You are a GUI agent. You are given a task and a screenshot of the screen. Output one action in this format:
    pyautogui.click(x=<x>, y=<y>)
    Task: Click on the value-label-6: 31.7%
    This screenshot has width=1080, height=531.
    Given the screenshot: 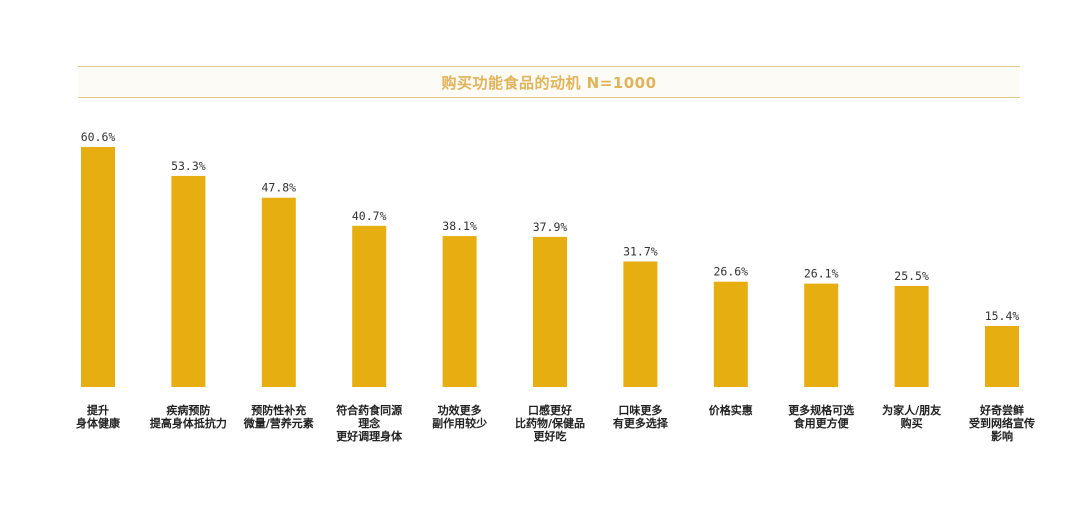 What is the action you would take?
    pyautogui.click(x=640, y=252)
    